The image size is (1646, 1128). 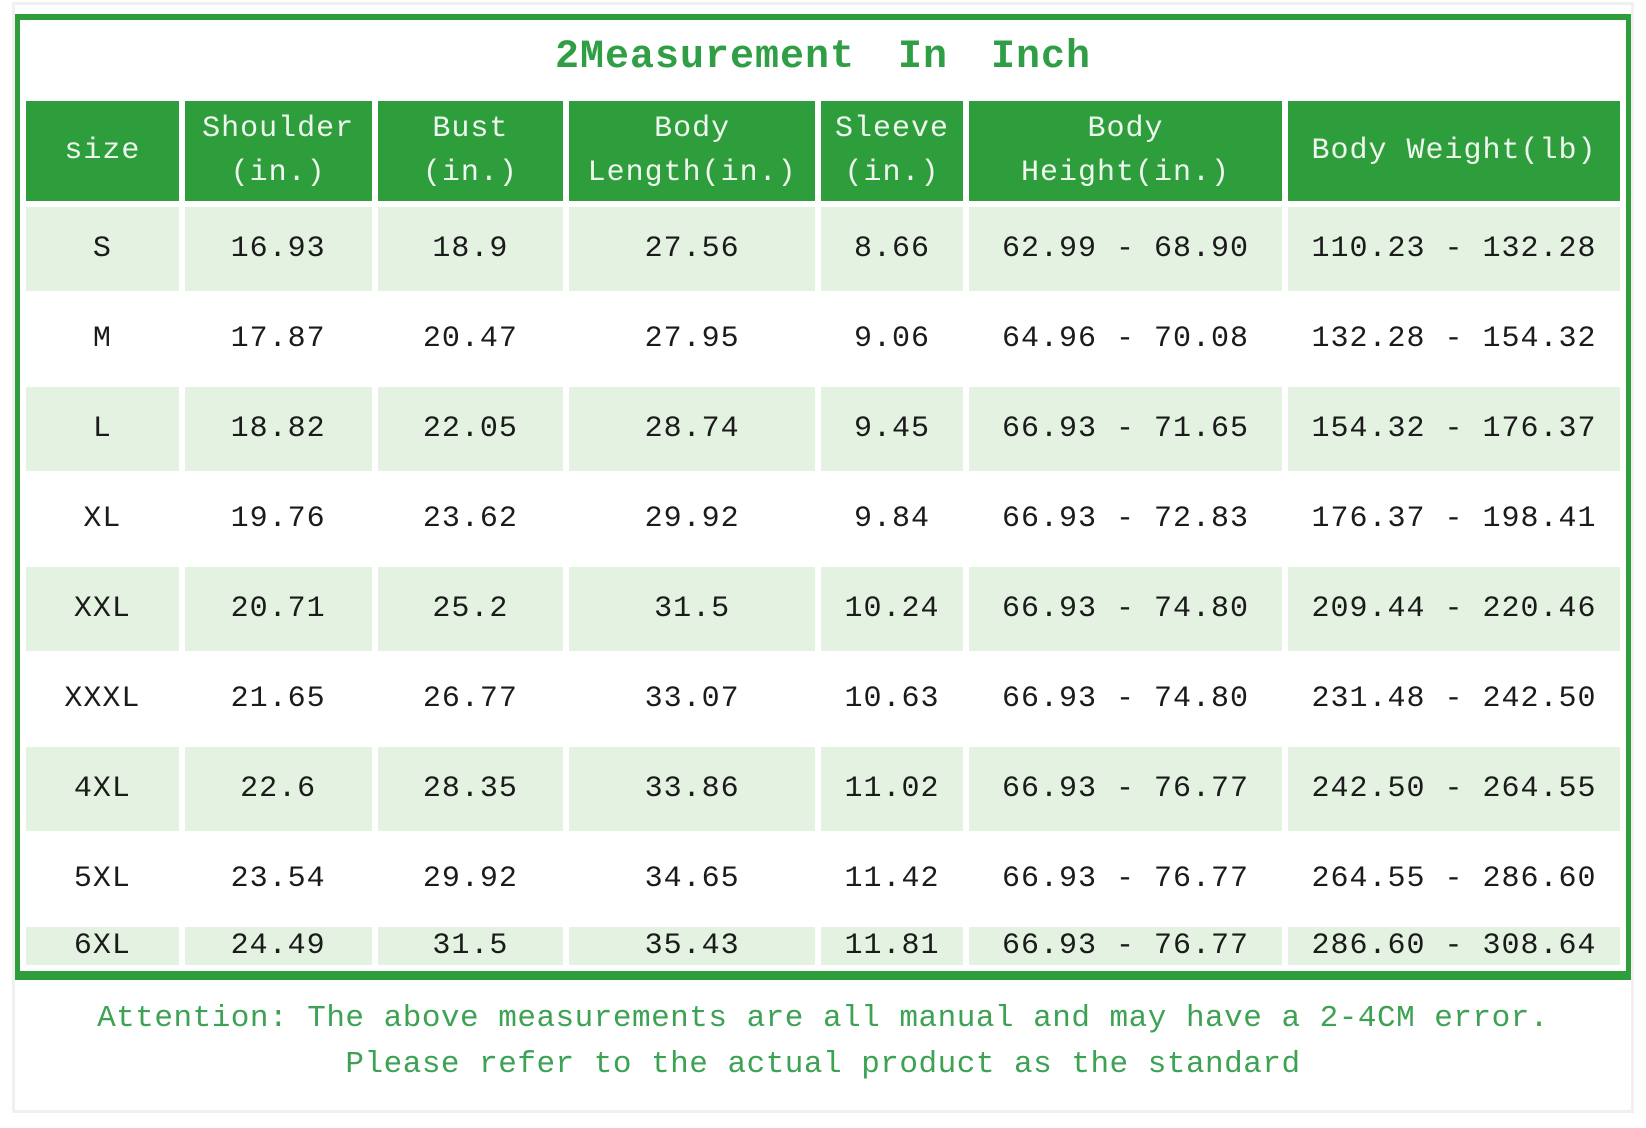 What do you see at coordinates (102, 946) in the screenshot?
I see `size-label-cell: 6XL` at bounding box center [102, 946].